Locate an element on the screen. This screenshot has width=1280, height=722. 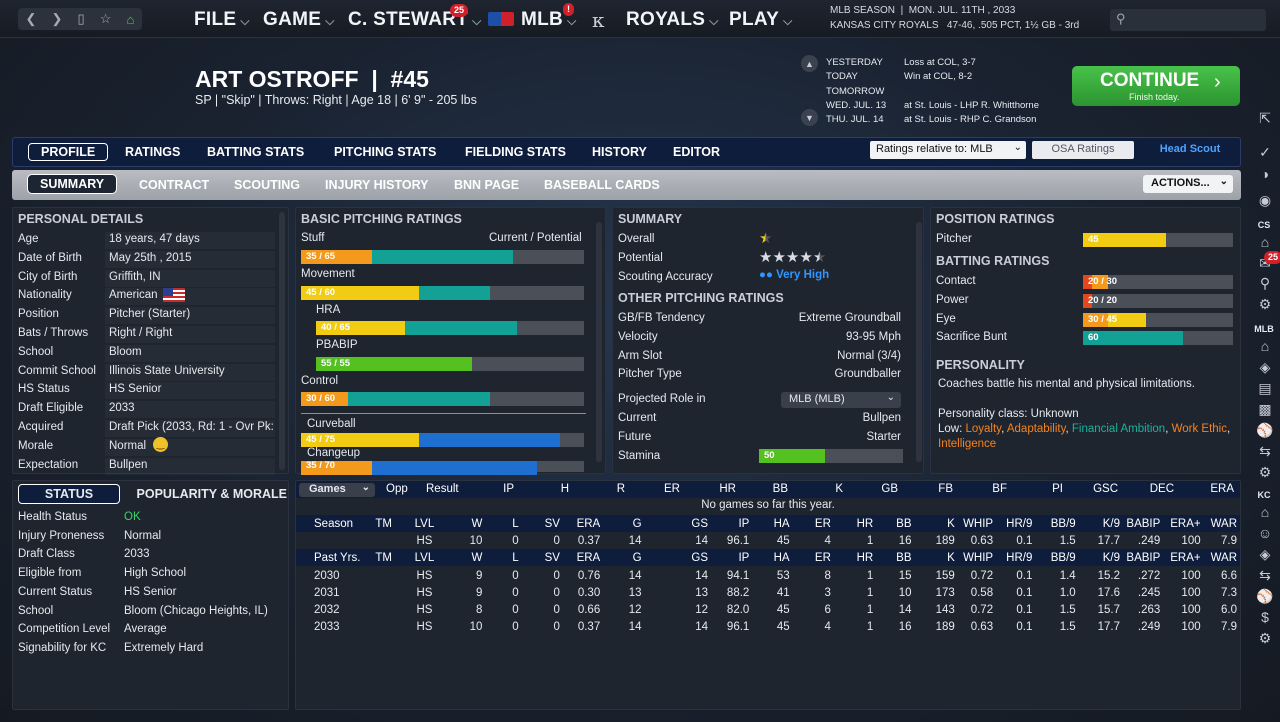
stats-cell: WHIP is located at coordinates (978, 558).